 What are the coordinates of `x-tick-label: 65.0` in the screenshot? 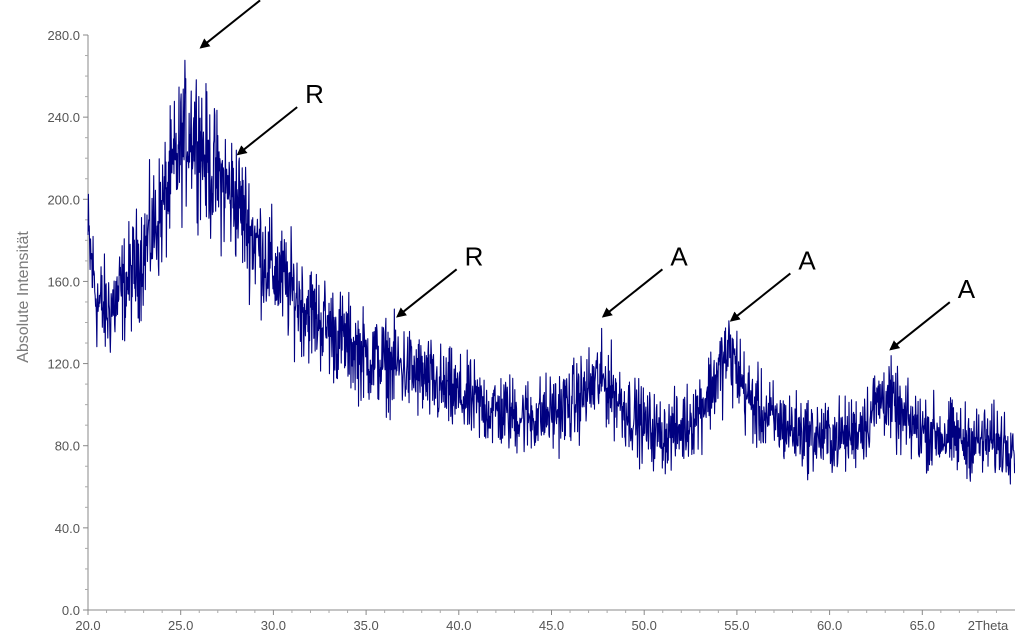 It's located at (922, 625).